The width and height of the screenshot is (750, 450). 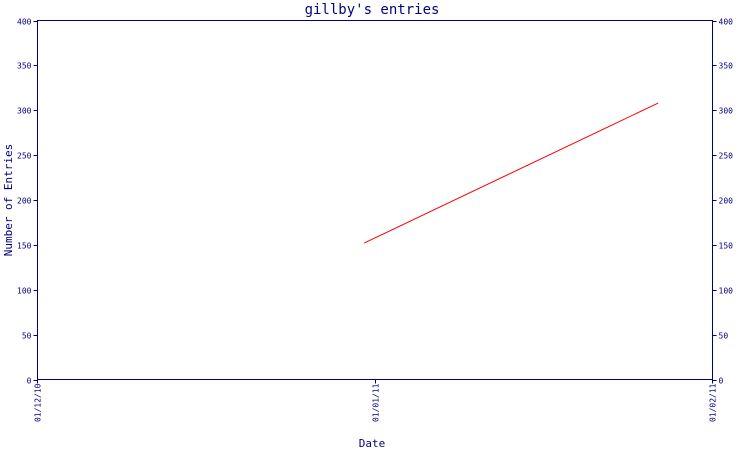 What do you see at coordinates (726, 291) in the screenshot?
I see `y-tick-label-right: 100` at bounding box center [726, 291].